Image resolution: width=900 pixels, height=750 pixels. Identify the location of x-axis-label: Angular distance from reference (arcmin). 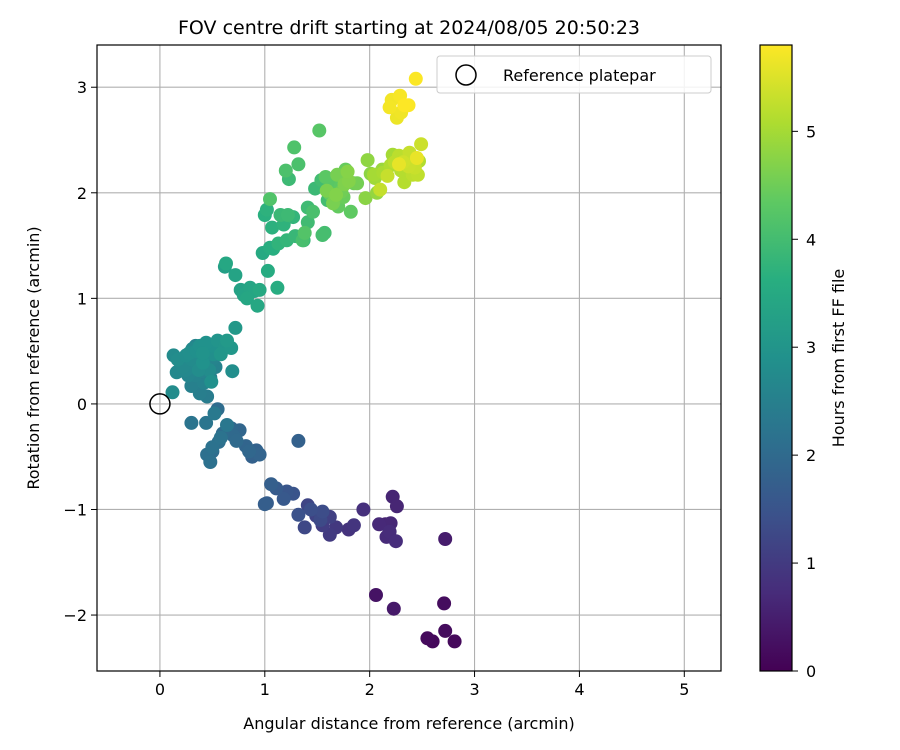
(408, 723).